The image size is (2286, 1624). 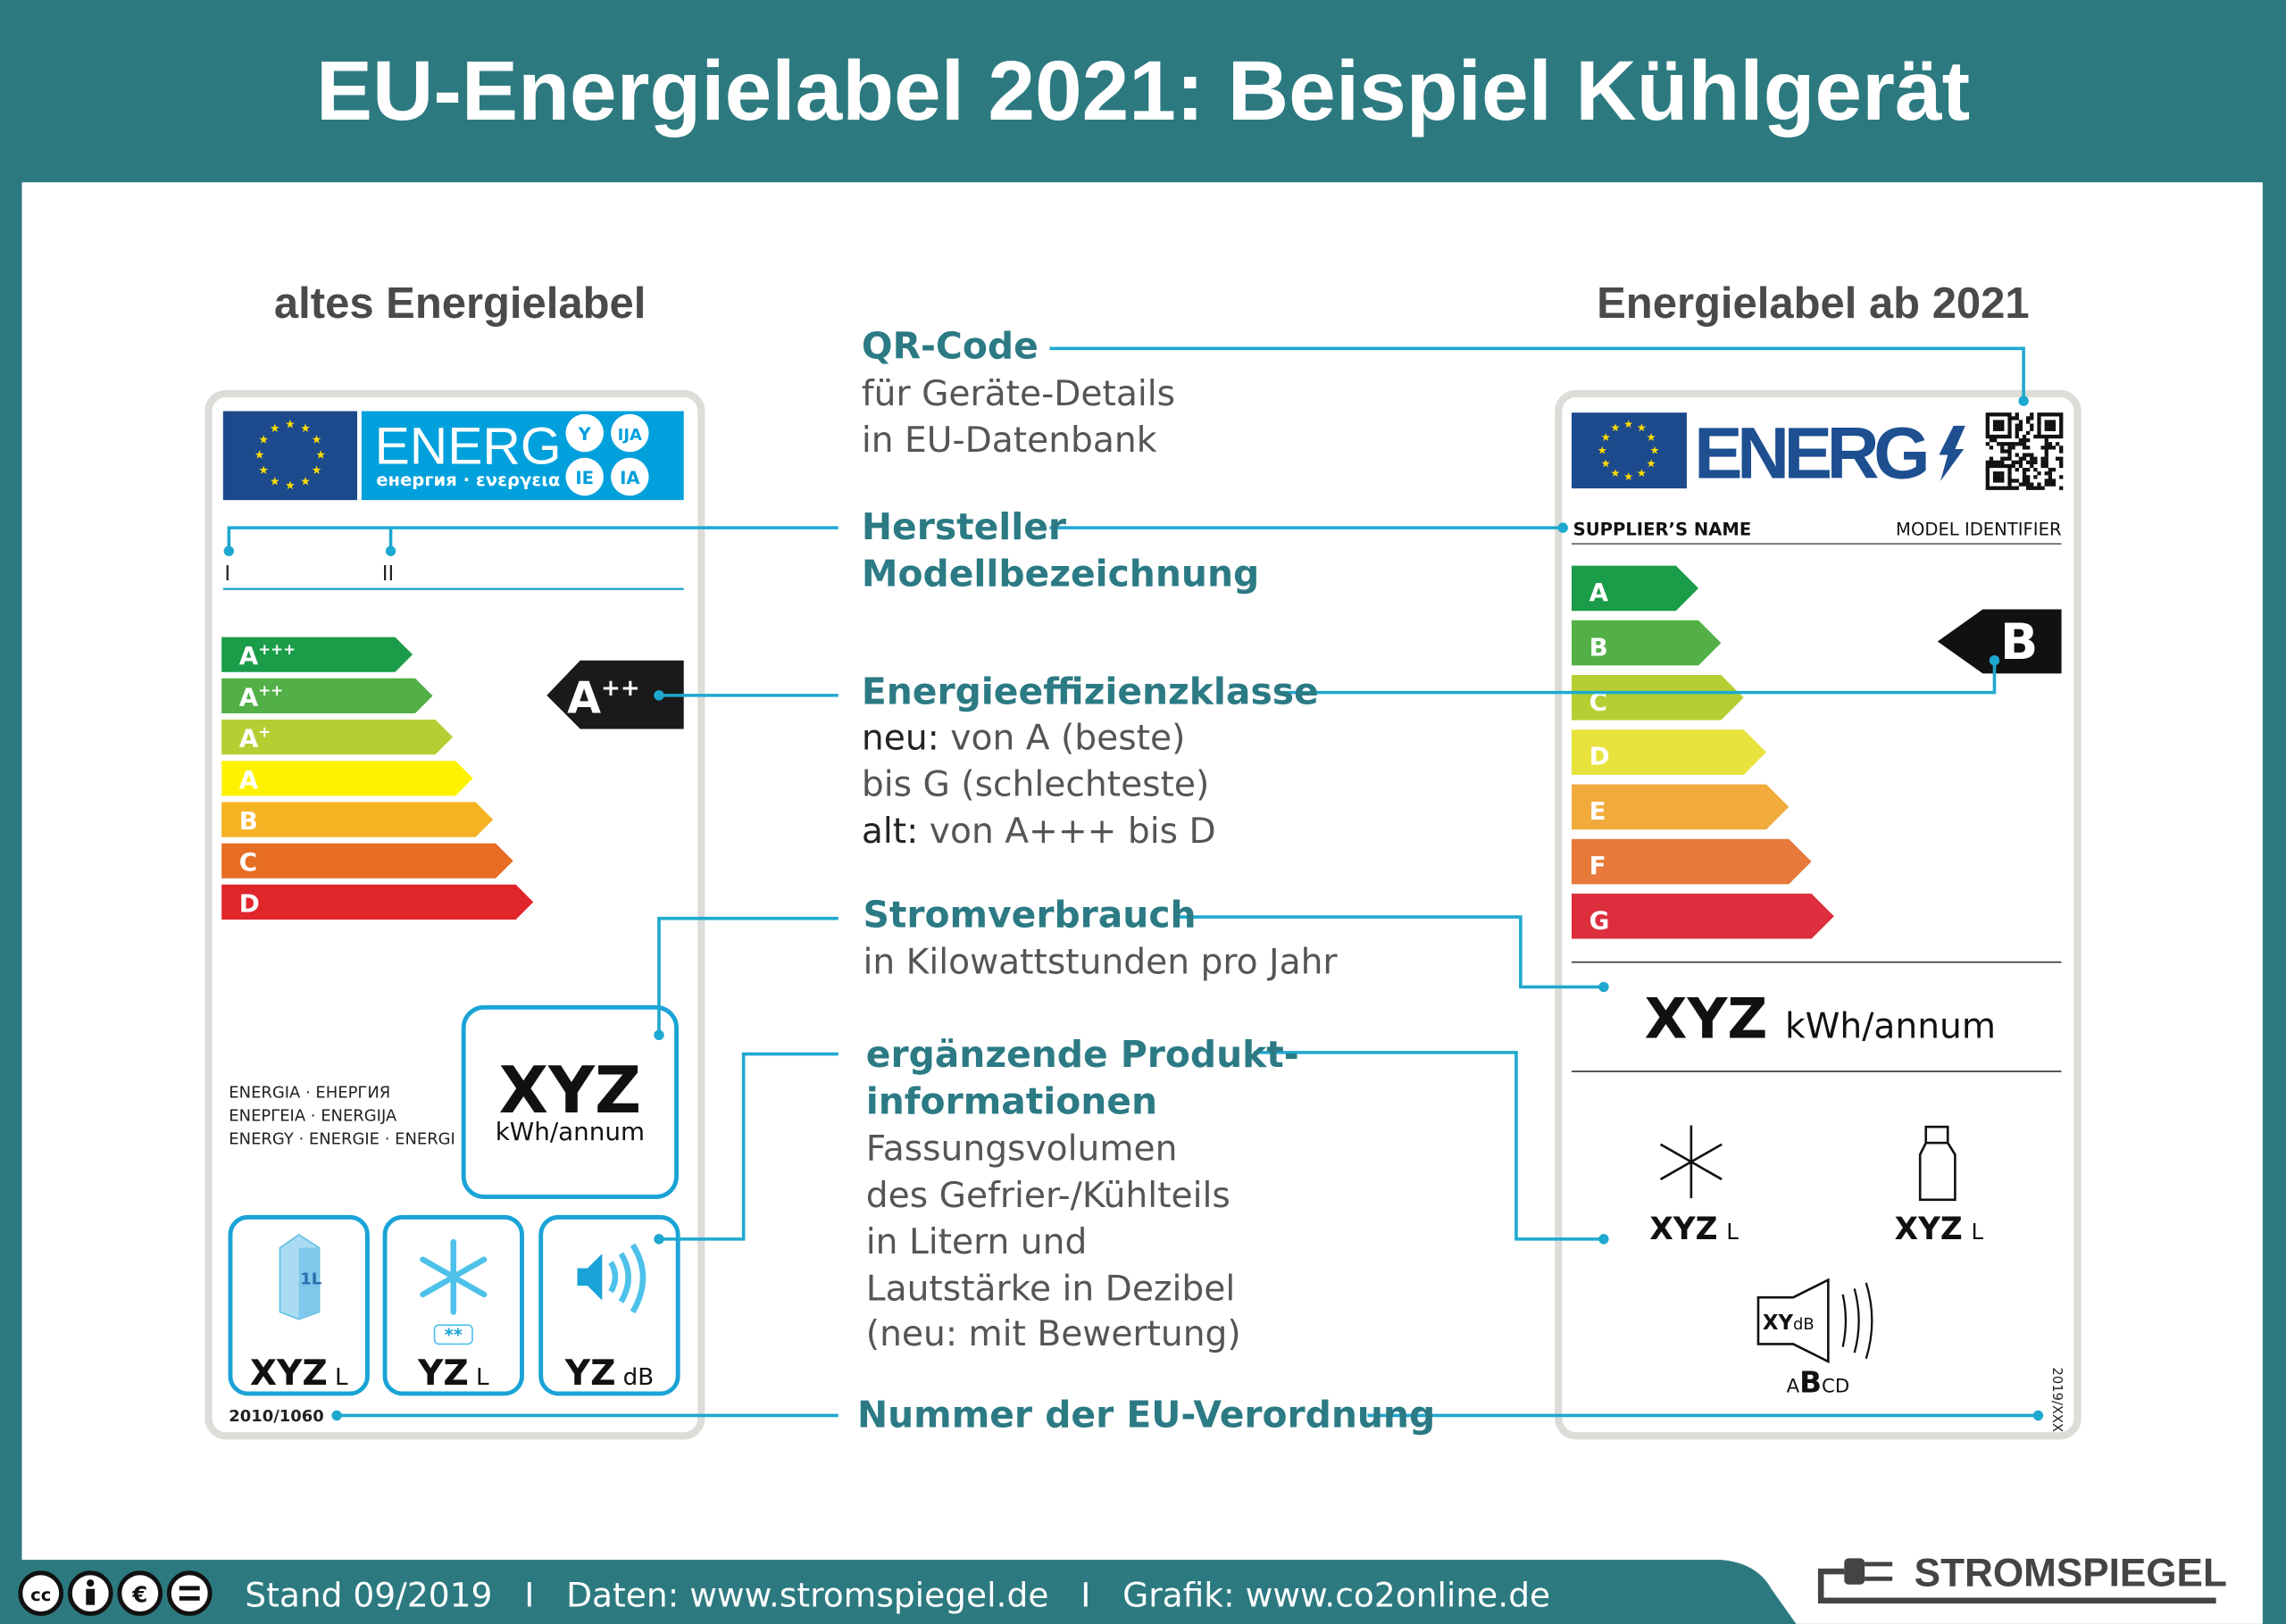 I want to click on efficiency-class-G: G, so click(x=1703, y=916).